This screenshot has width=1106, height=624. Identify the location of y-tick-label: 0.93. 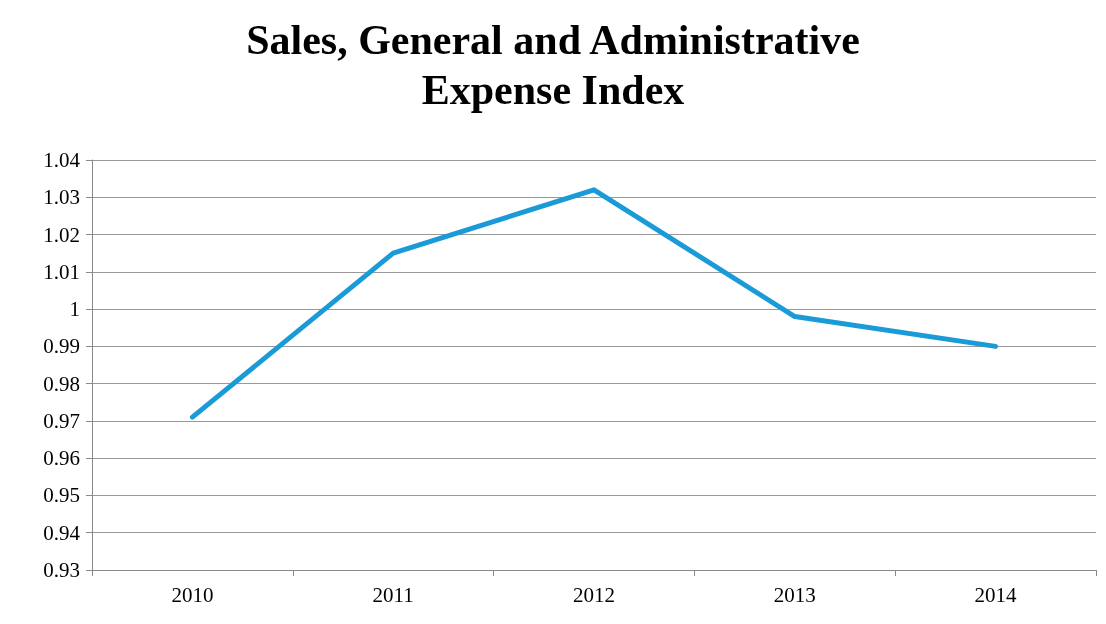
(61, 570).